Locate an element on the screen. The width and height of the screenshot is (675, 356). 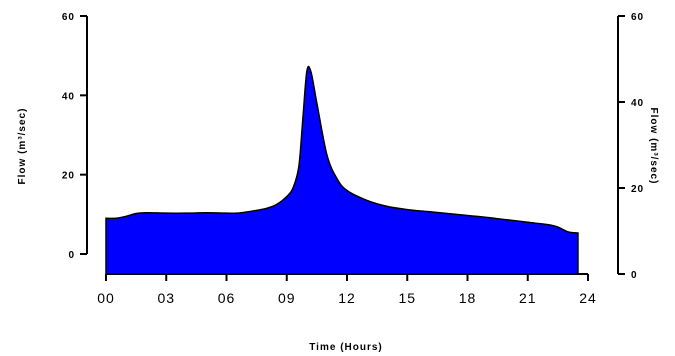
y-tick-label-left: 0 is located at coordinates (71, 255).